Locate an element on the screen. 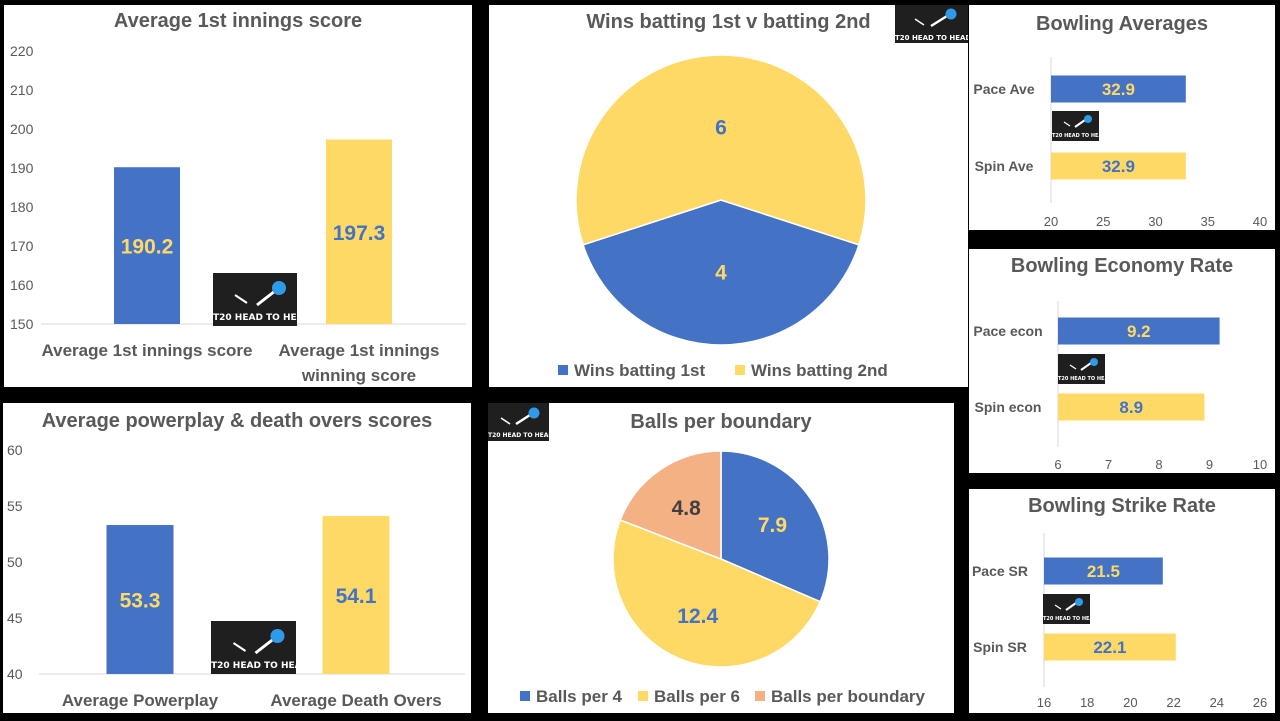 Image resolution: width=1280 pixels, height=721 pixels. x-tick-label: 9 is located at coordinates (1209, 464).